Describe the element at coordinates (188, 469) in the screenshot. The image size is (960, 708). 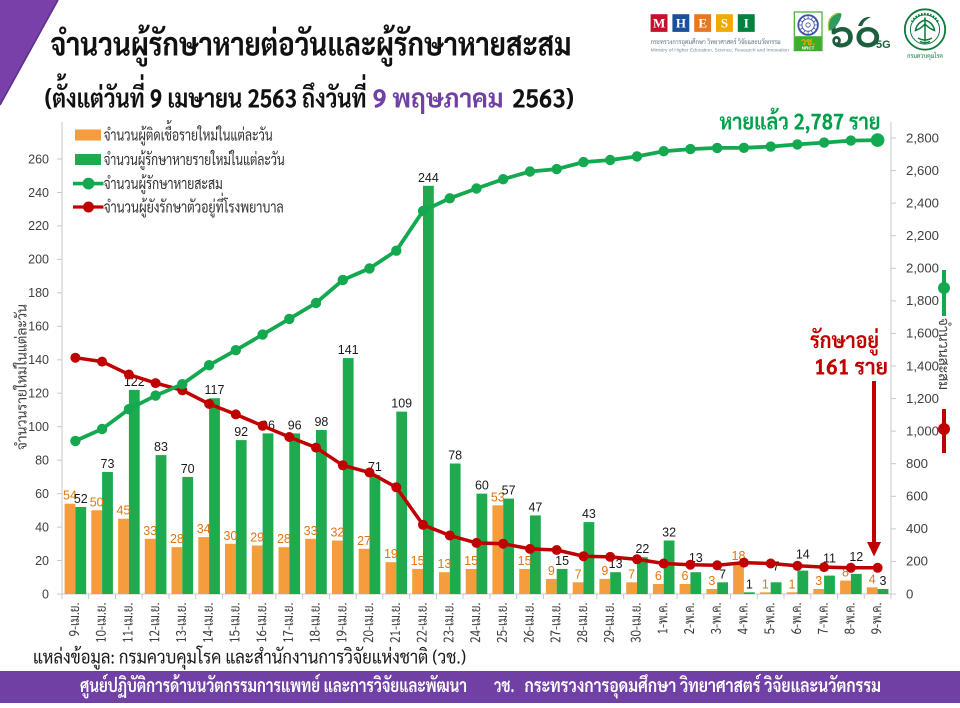
I see `svg-text: 70` at that location.